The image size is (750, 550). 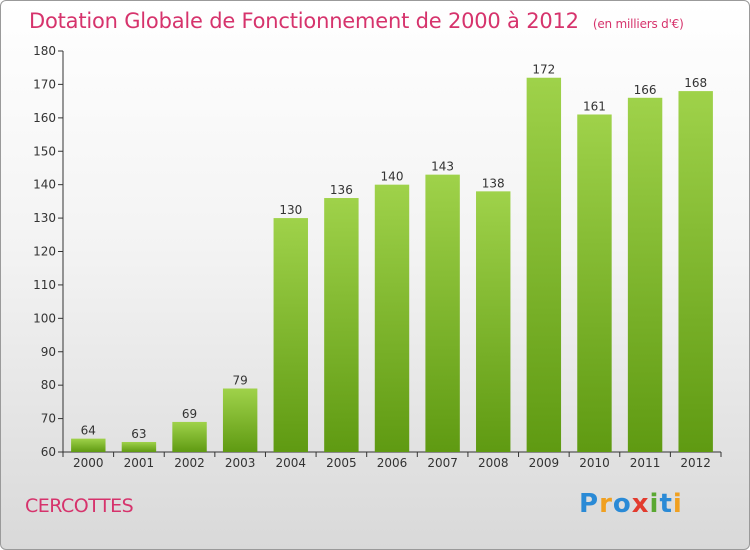 I want to click on data-label: 168, so click(x=695, y=83).